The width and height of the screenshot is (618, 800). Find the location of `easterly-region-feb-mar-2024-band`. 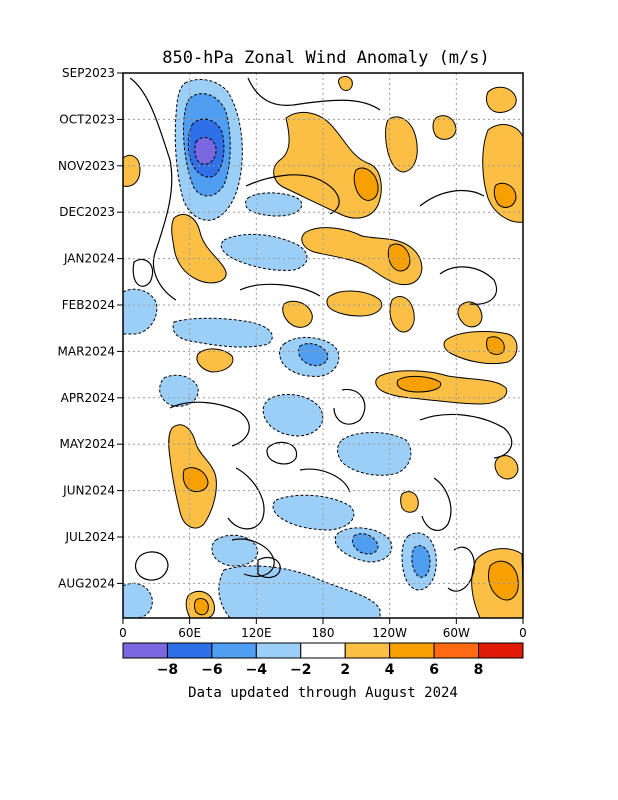

easterly-region-feb-mar-2024-band is located at coordinates (222, 332).